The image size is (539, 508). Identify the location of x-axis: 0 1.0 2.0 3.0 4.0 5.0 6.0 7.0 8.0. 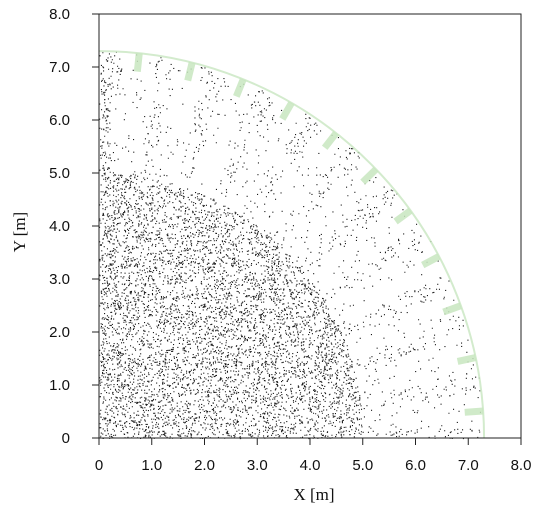
(313, 456).